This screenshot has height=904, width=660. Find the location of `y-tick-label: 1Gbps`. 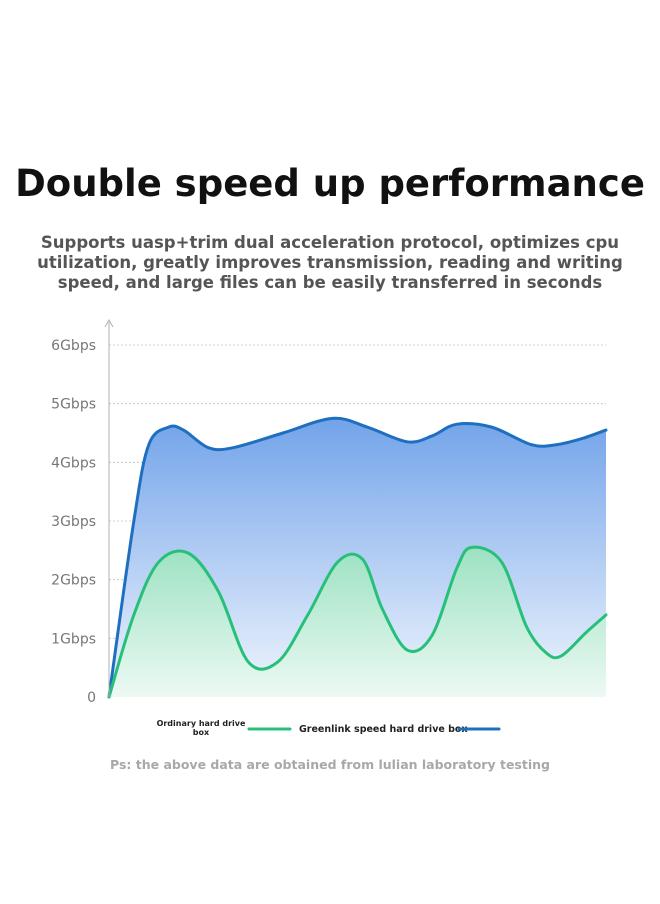

y-tick-label: 1Gbps is located at coordinates (73, 639).